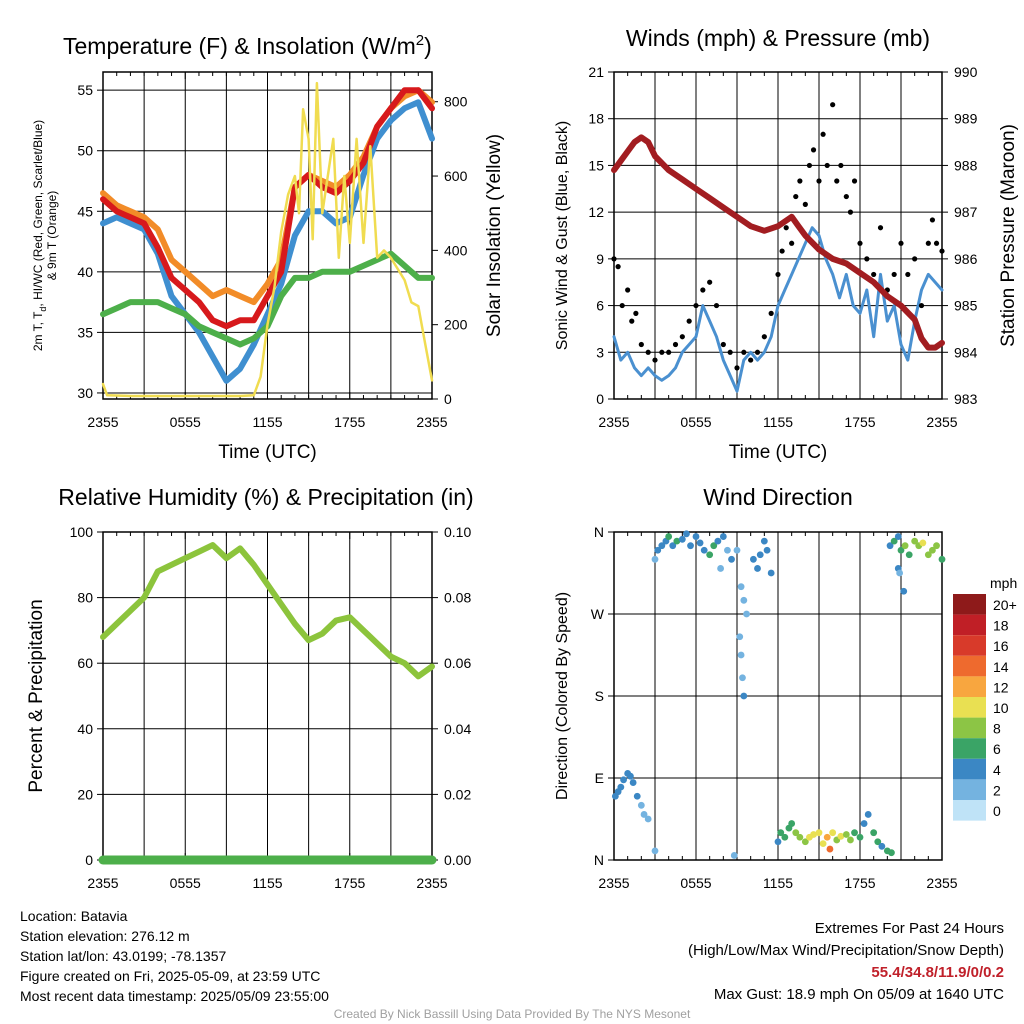 This screenshot has width=1024, height=1024. Describe the element at coordinates (966, 119) in the screenshot. I see `y2-tick-label: 989` at that location.